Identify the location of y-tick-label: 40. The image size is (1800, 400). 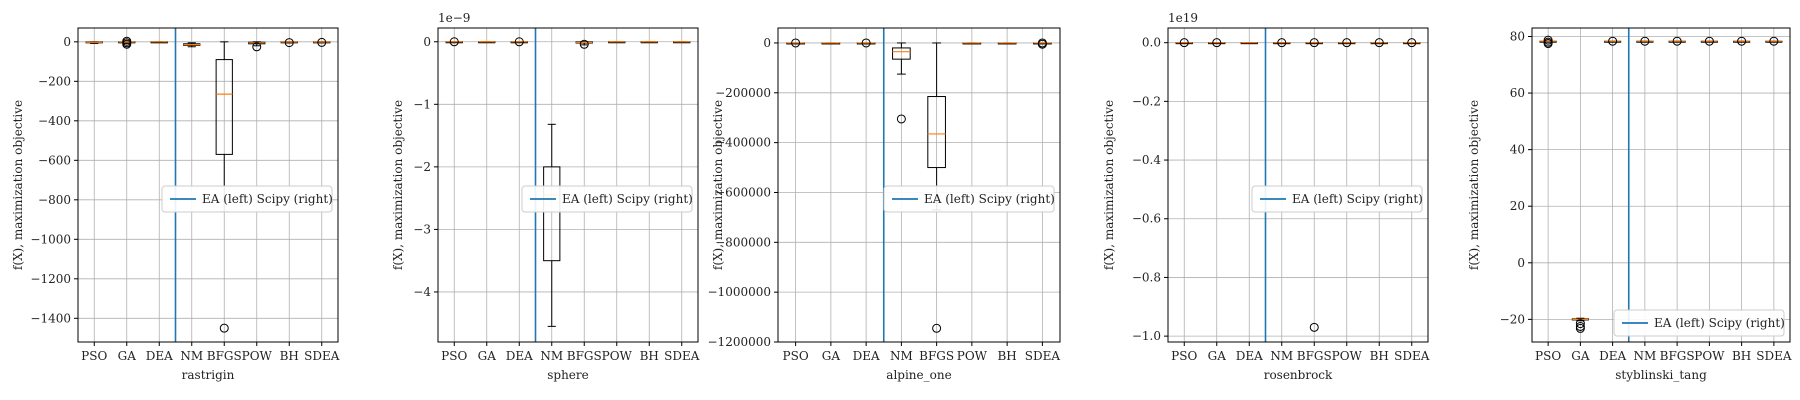
(1517, 150).